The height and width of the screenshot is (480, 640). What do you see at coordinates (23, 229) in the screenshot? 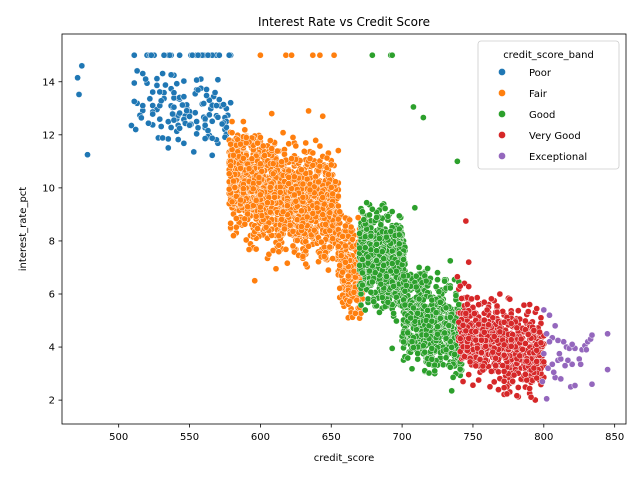
I see `y-axis-label: interest_rate_pct` at bounding box center [23, 229].